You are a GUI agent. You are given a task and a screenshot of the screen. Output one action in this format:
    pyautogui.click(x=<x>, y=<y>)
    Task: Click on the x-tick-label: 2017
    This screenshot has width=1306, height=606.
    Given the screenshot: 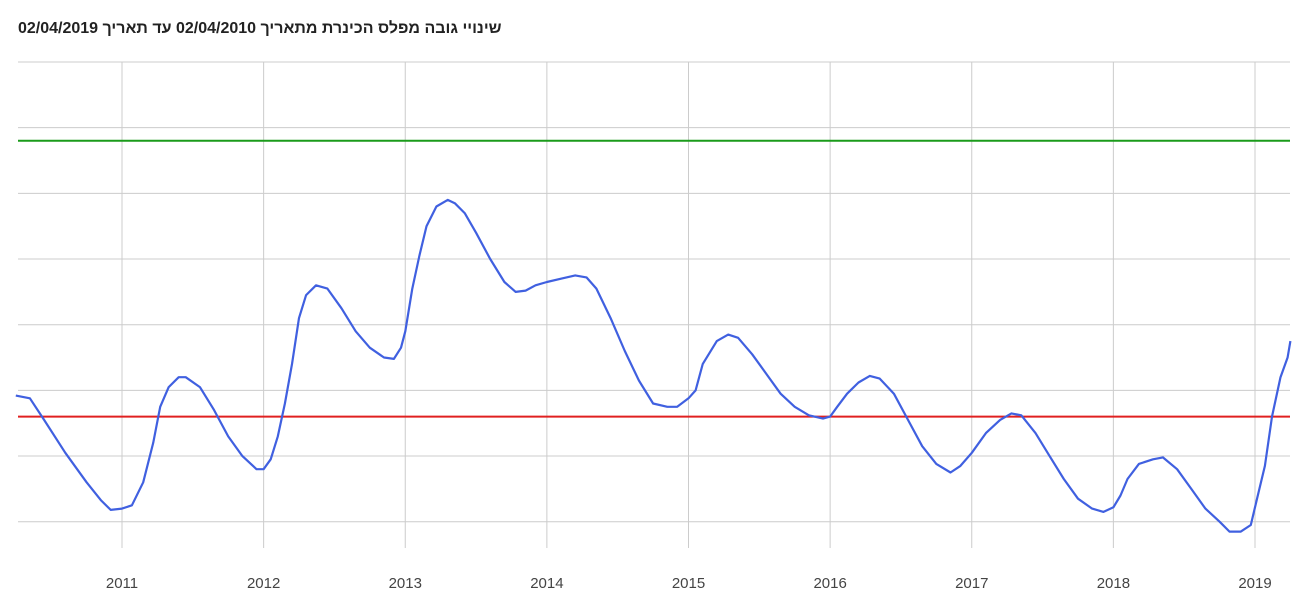 What is the action you would take?
    pyautogui.click(x=971, y=583)
    